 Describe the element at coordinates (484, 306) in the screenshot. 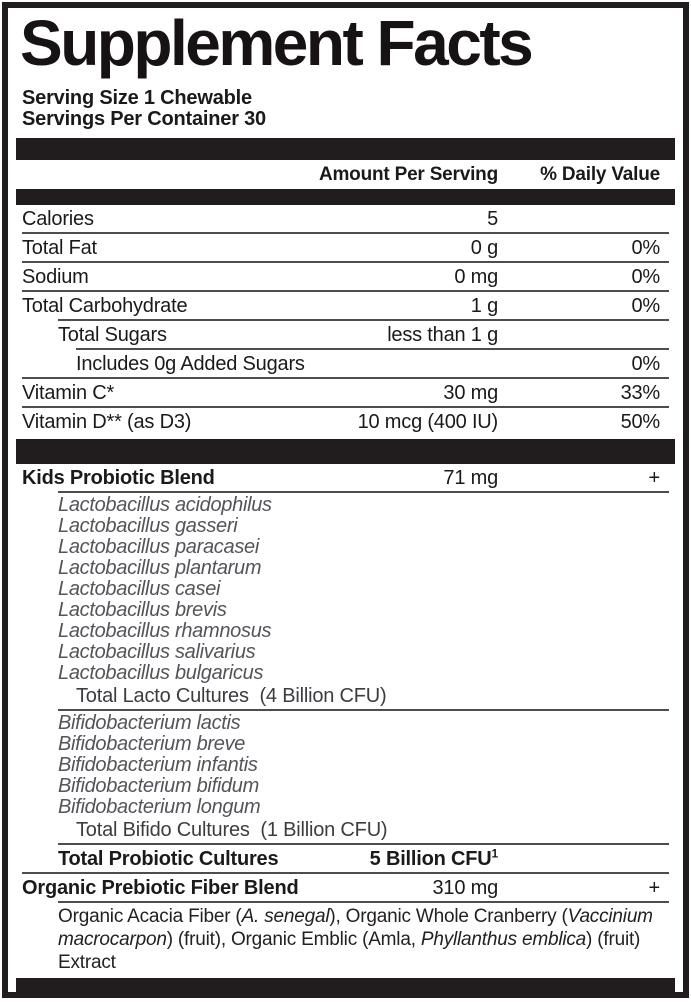

I see `row-amount: 1 g` at that location.